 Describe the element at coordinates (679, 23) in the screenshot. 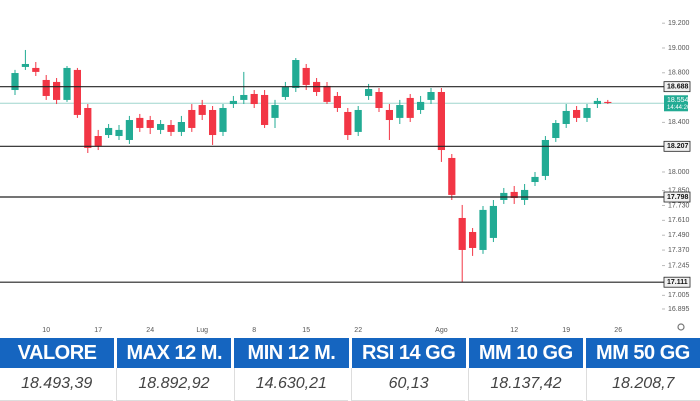

I see `y-tick-label: 19.200` at that location.